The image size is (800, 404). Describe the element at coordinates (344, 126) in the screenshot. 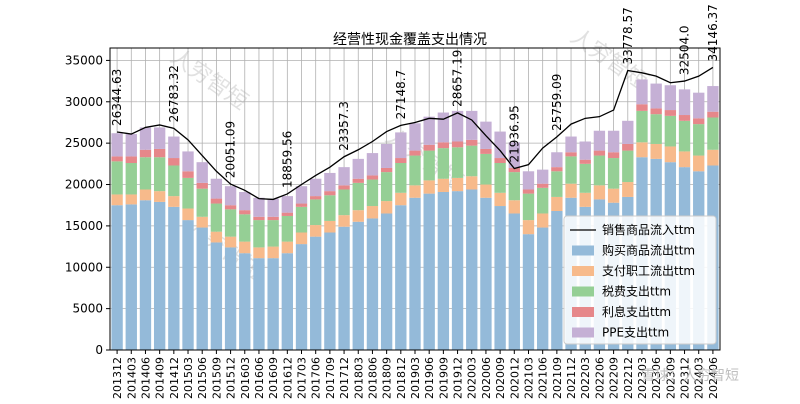

I see `value-annotation: 23357.3` at that location.